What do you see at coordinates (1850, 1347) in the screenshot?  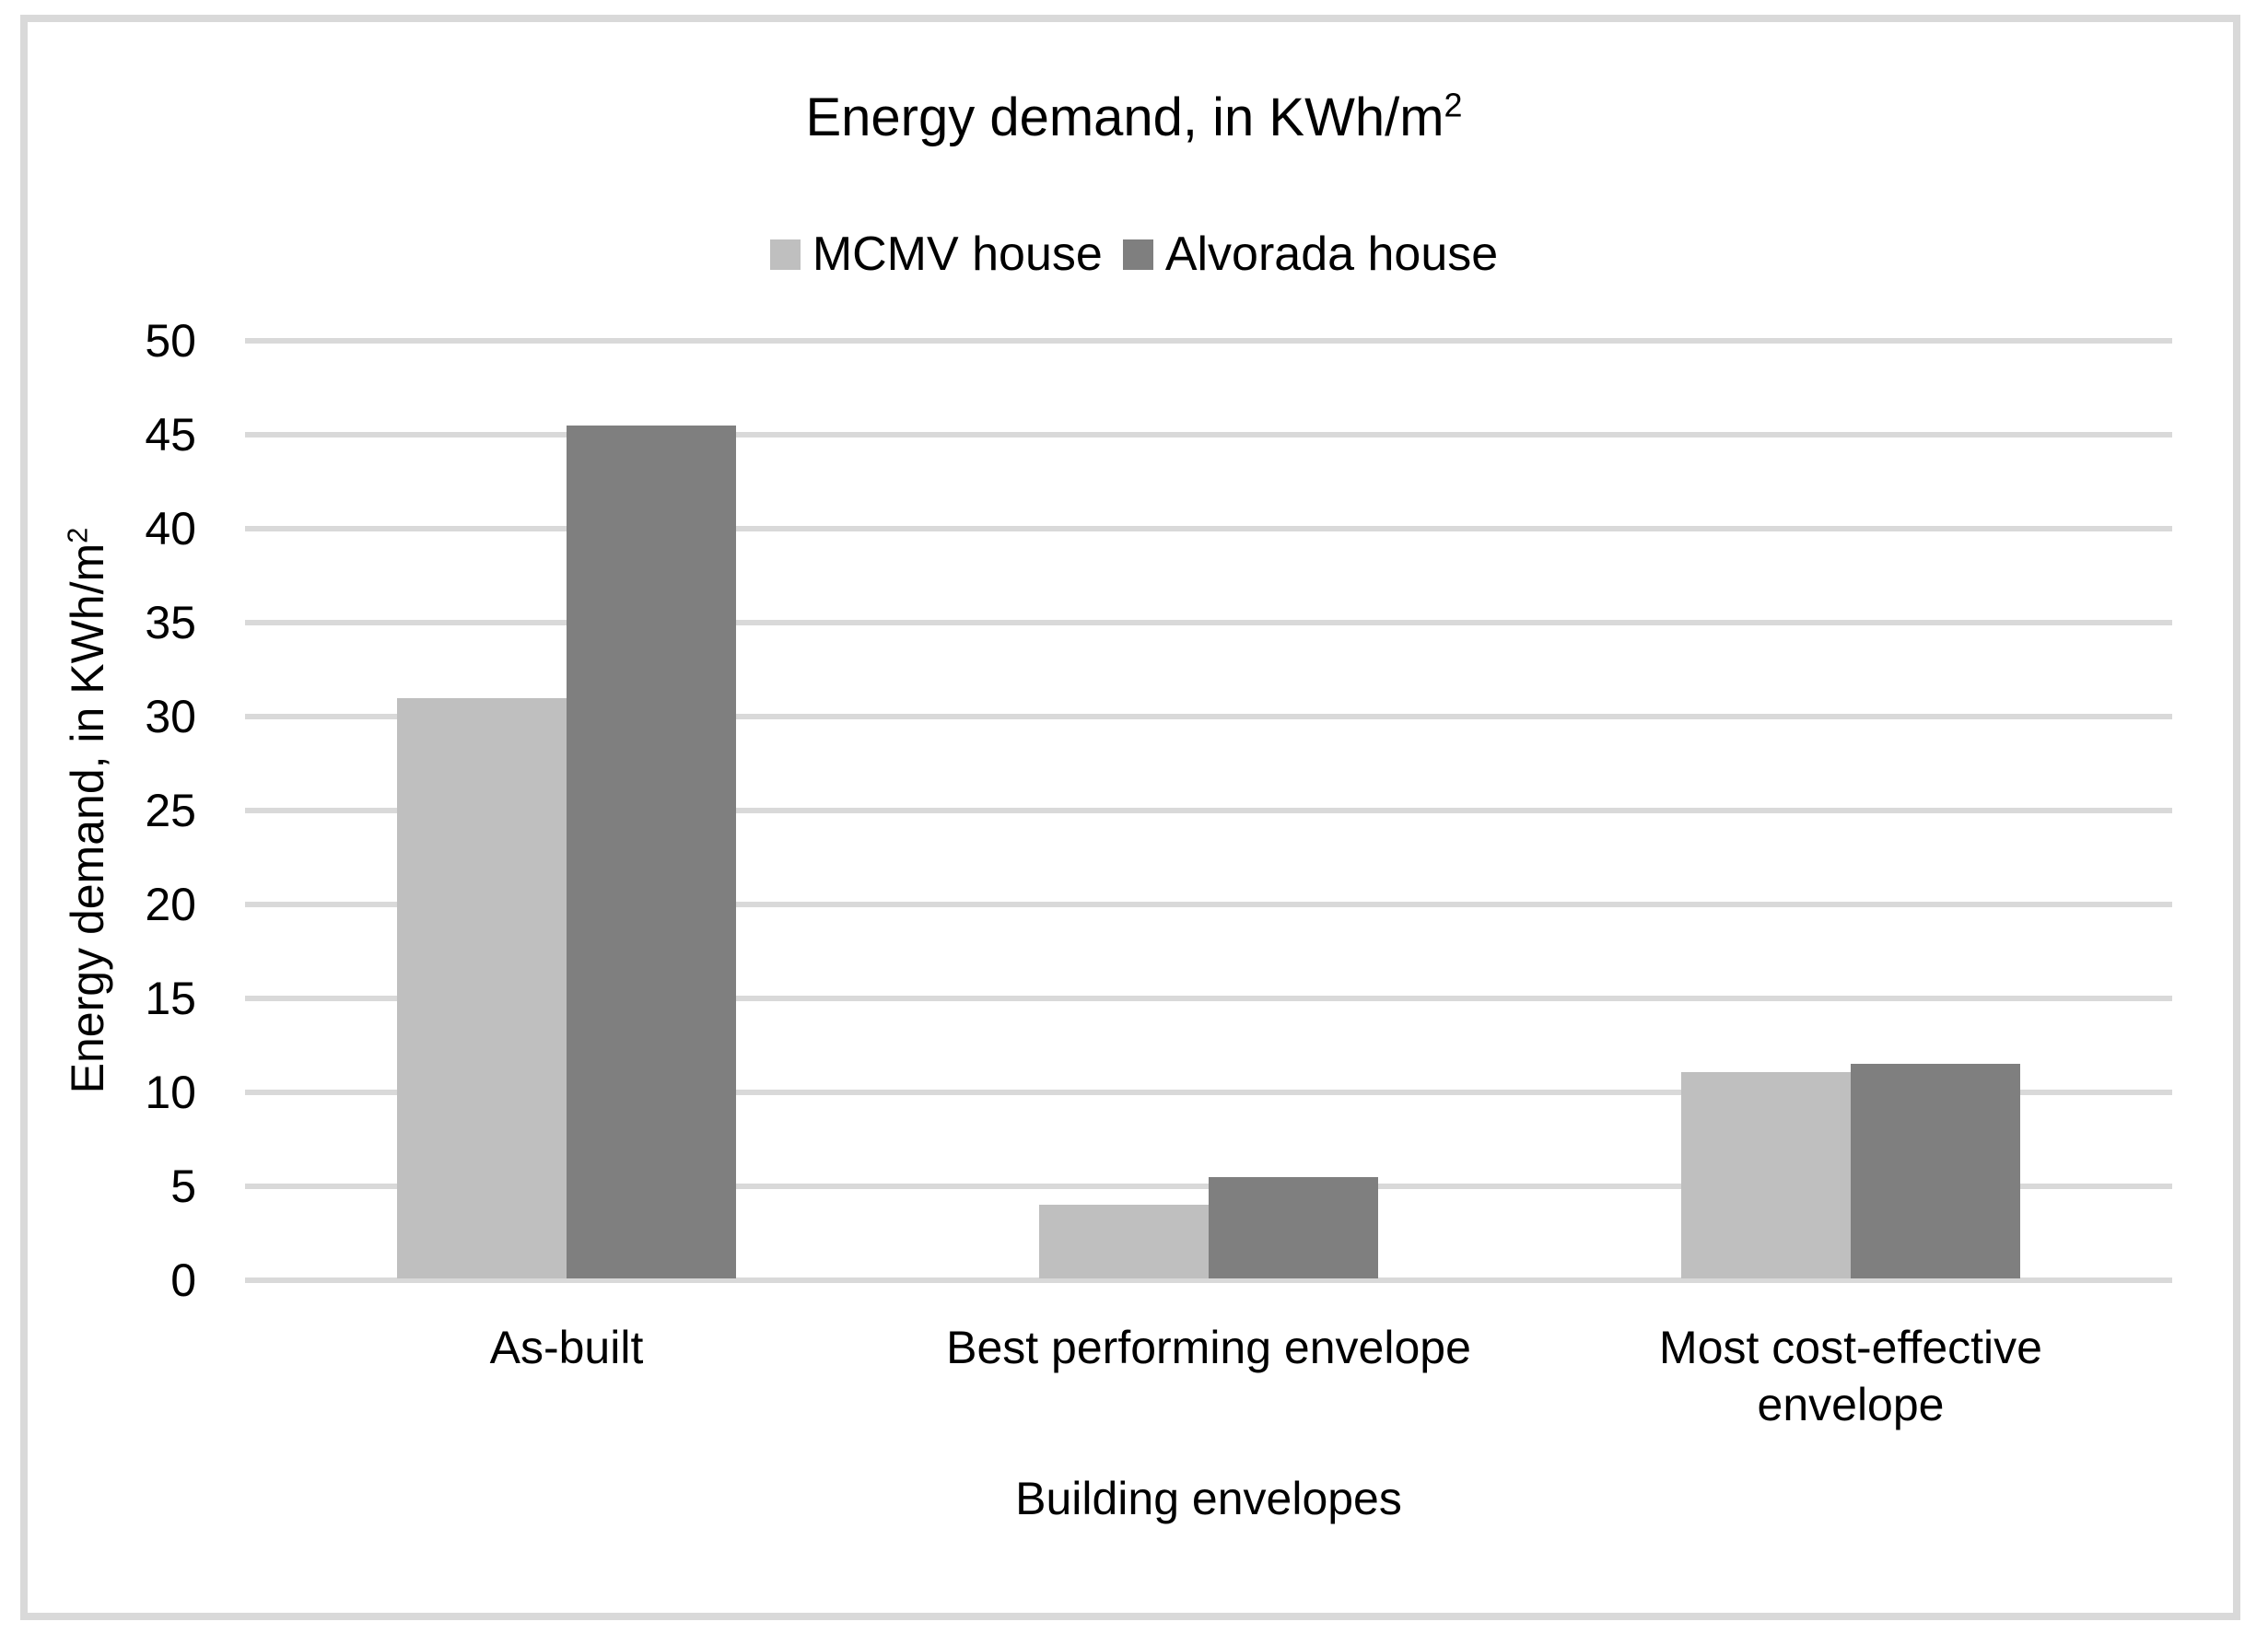 I see `x-category-label-line: Most cost-effective` at bounding box center [1850, 1347].